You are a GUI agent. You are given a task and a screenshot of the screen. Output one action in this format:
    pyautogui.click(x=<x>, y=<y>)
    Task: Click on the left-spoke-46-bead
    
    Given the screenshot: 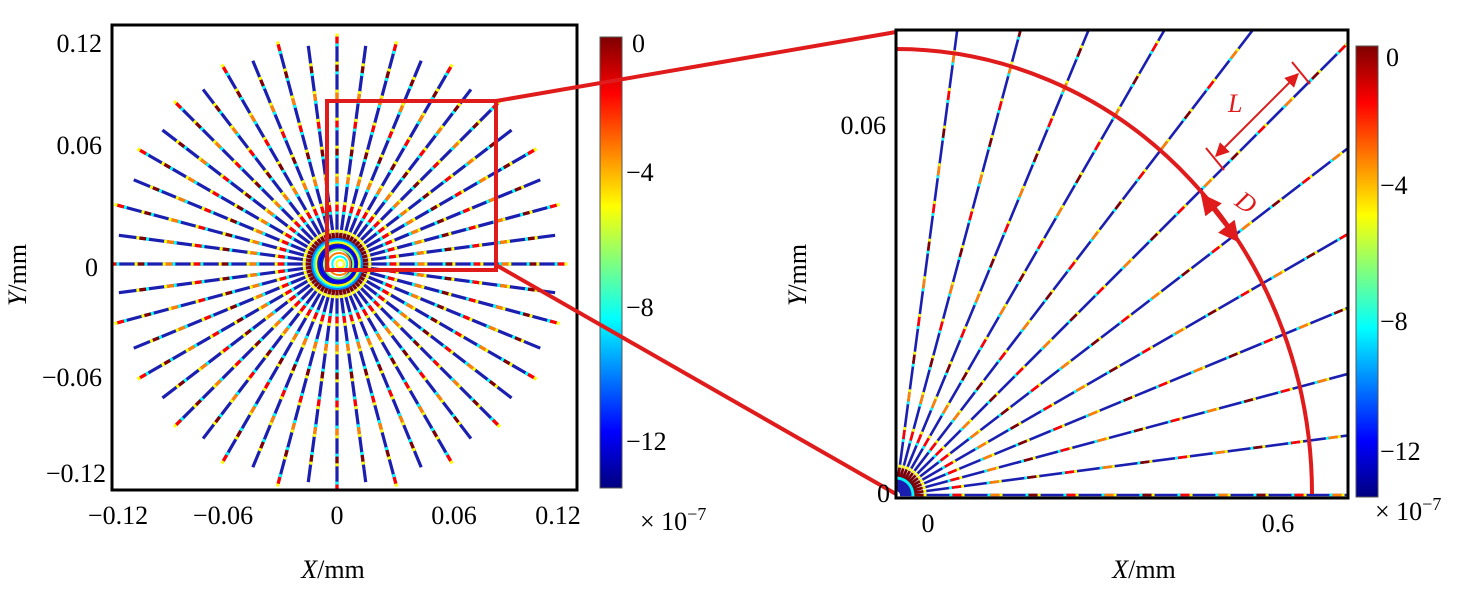 What is the action you would take?
    pyautogui.click(x=395, y=279)
    